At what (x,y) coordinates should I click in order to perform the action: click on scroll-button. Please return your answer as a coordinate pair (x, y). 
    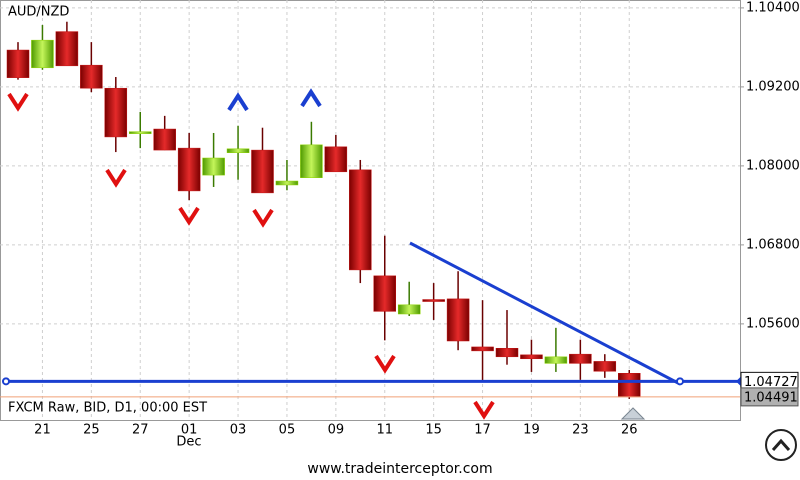
    Looking at the image, I should click on (781, 445).